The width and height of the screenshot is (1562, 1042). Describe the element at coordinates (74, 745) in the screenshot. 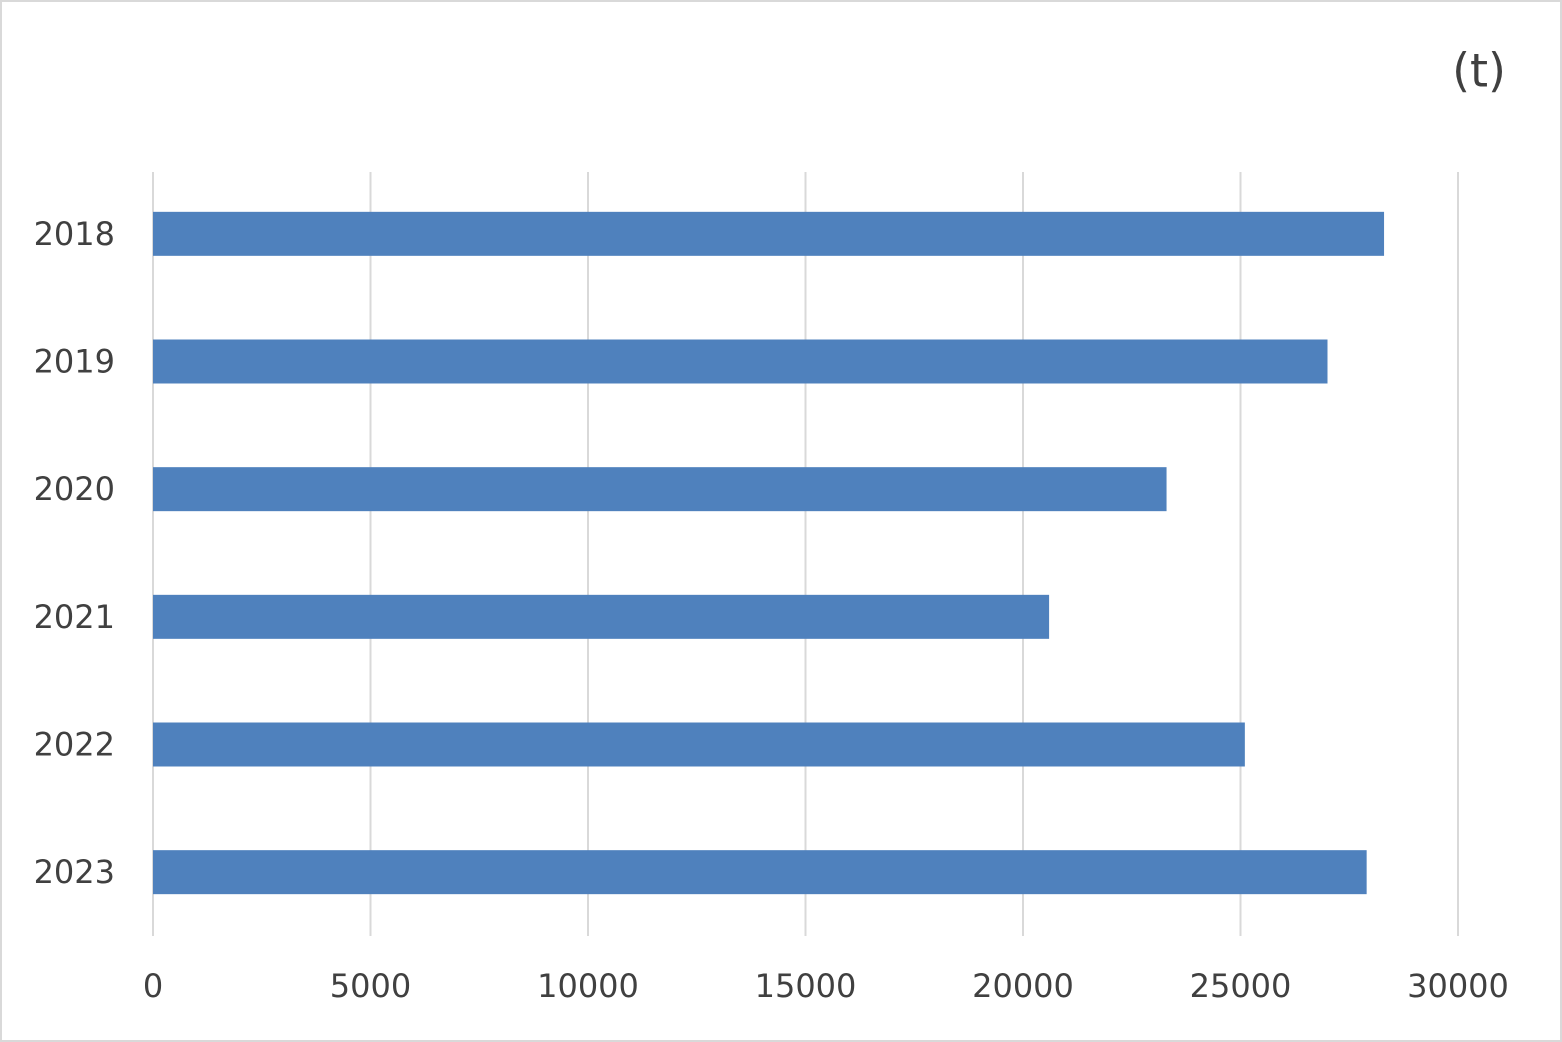

I see `y-tick-label: 2022` at that location.